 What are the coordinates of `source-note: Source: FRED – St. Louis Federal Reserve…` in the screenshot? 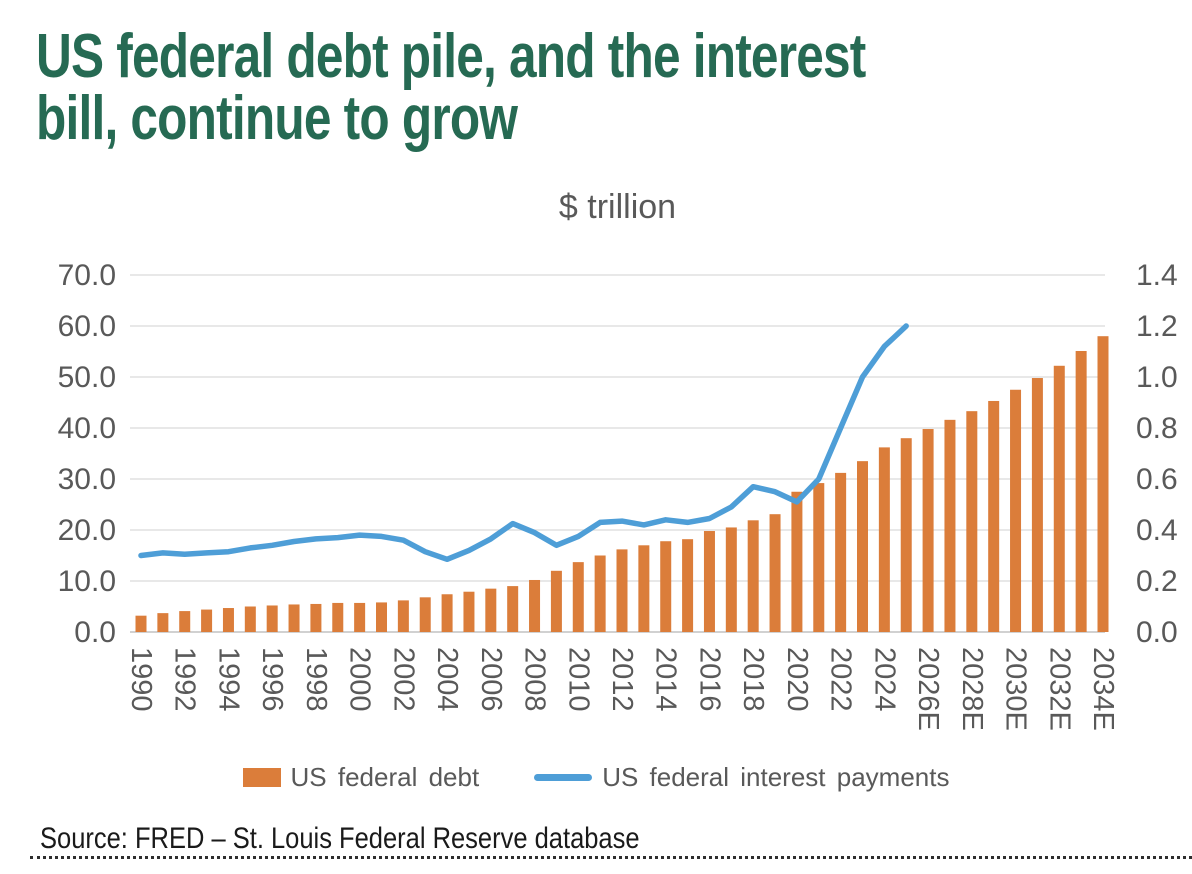 It's located at (340, 838).